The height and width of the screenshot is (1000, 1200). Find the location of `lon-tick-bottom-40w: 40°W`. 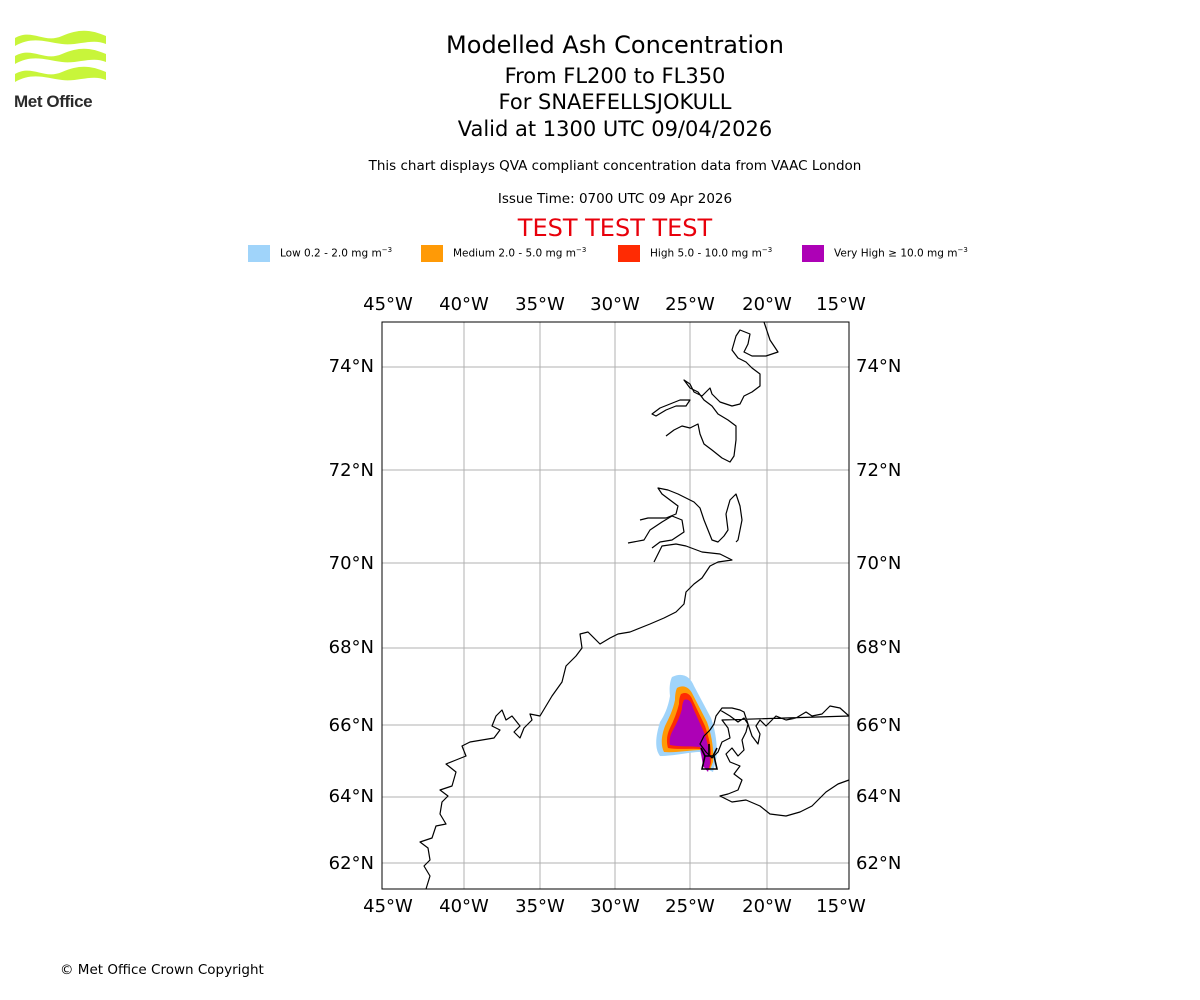

lon-tick-bottom-40w: 40°W is located at coordinates (464, 906).